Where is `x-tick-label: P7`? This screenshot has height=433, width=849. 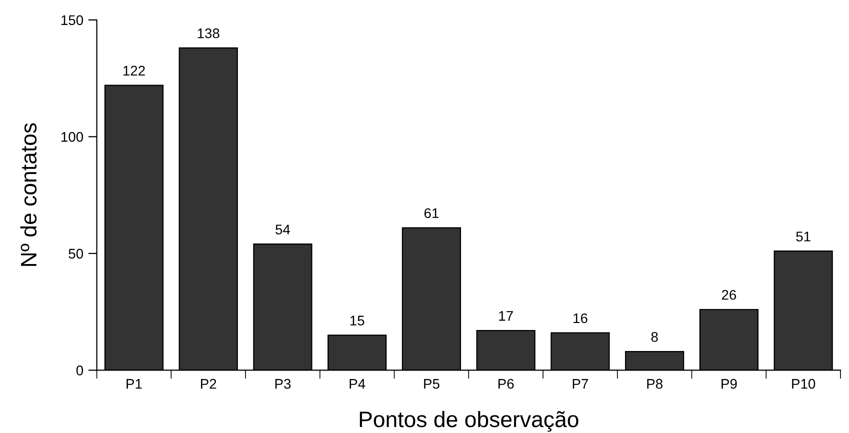
x-tick-label: P7 is located at coordinates (580, 384).